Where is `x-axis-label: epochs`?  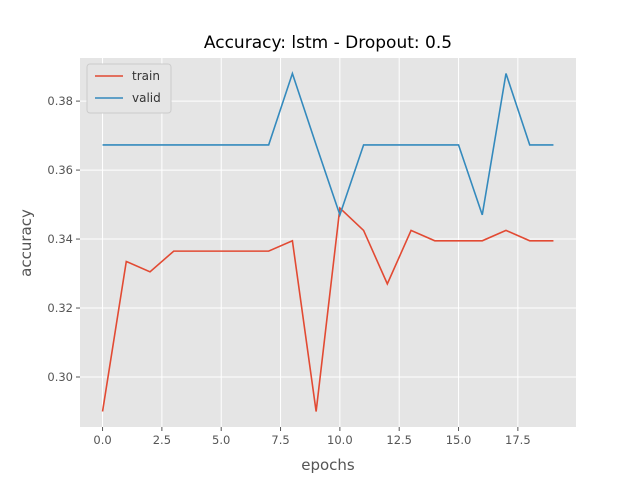 x-axis-label: epochs is located at coordinates (328, 465).